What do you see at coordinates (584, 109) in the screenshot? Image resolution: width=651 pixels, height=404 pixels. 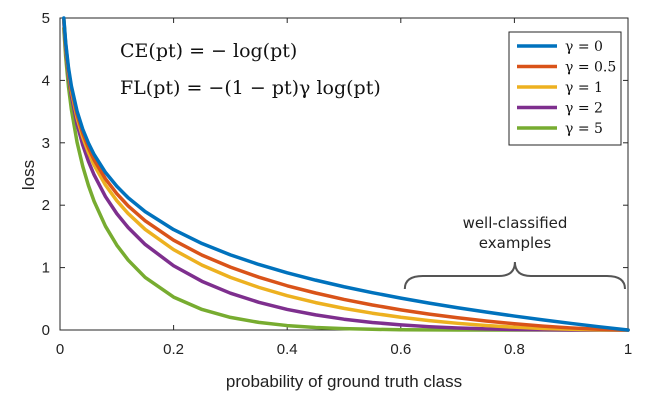 I see `legend-label: γ = 2` at bounding box center [584, 109].